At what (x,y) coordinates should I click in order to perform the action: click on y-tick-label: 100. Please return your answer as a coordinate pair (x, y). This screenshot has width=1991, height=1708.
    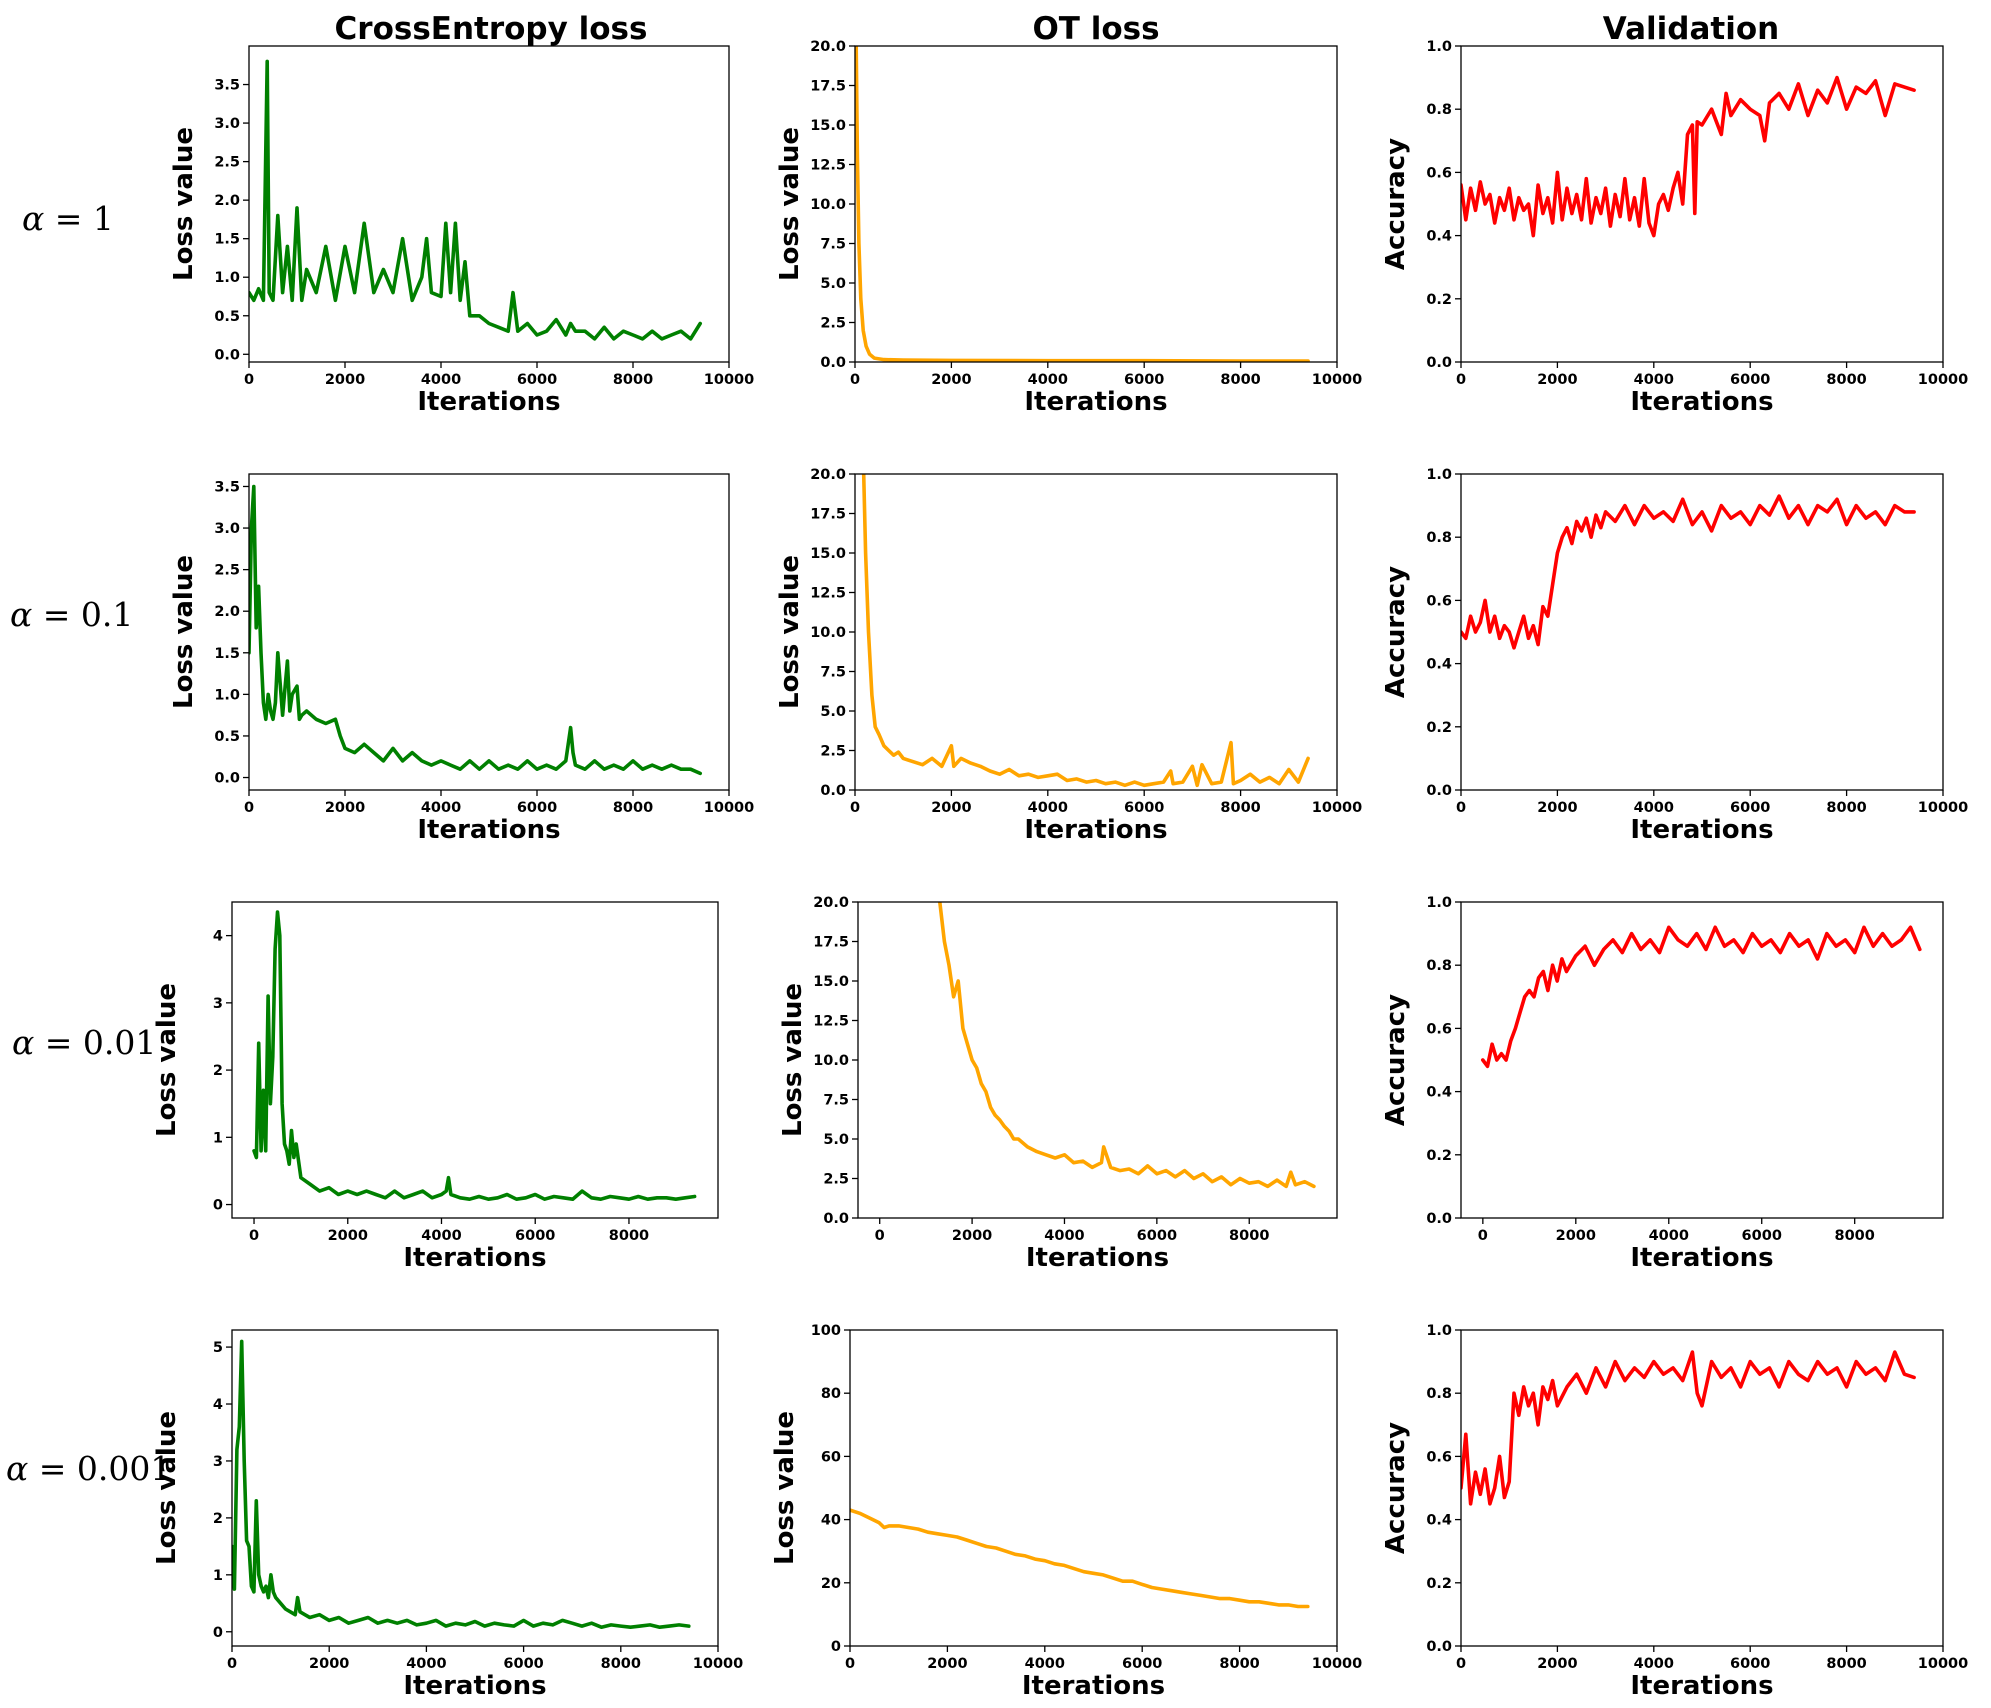
    Looking at the image, I should click on (826, 1331).